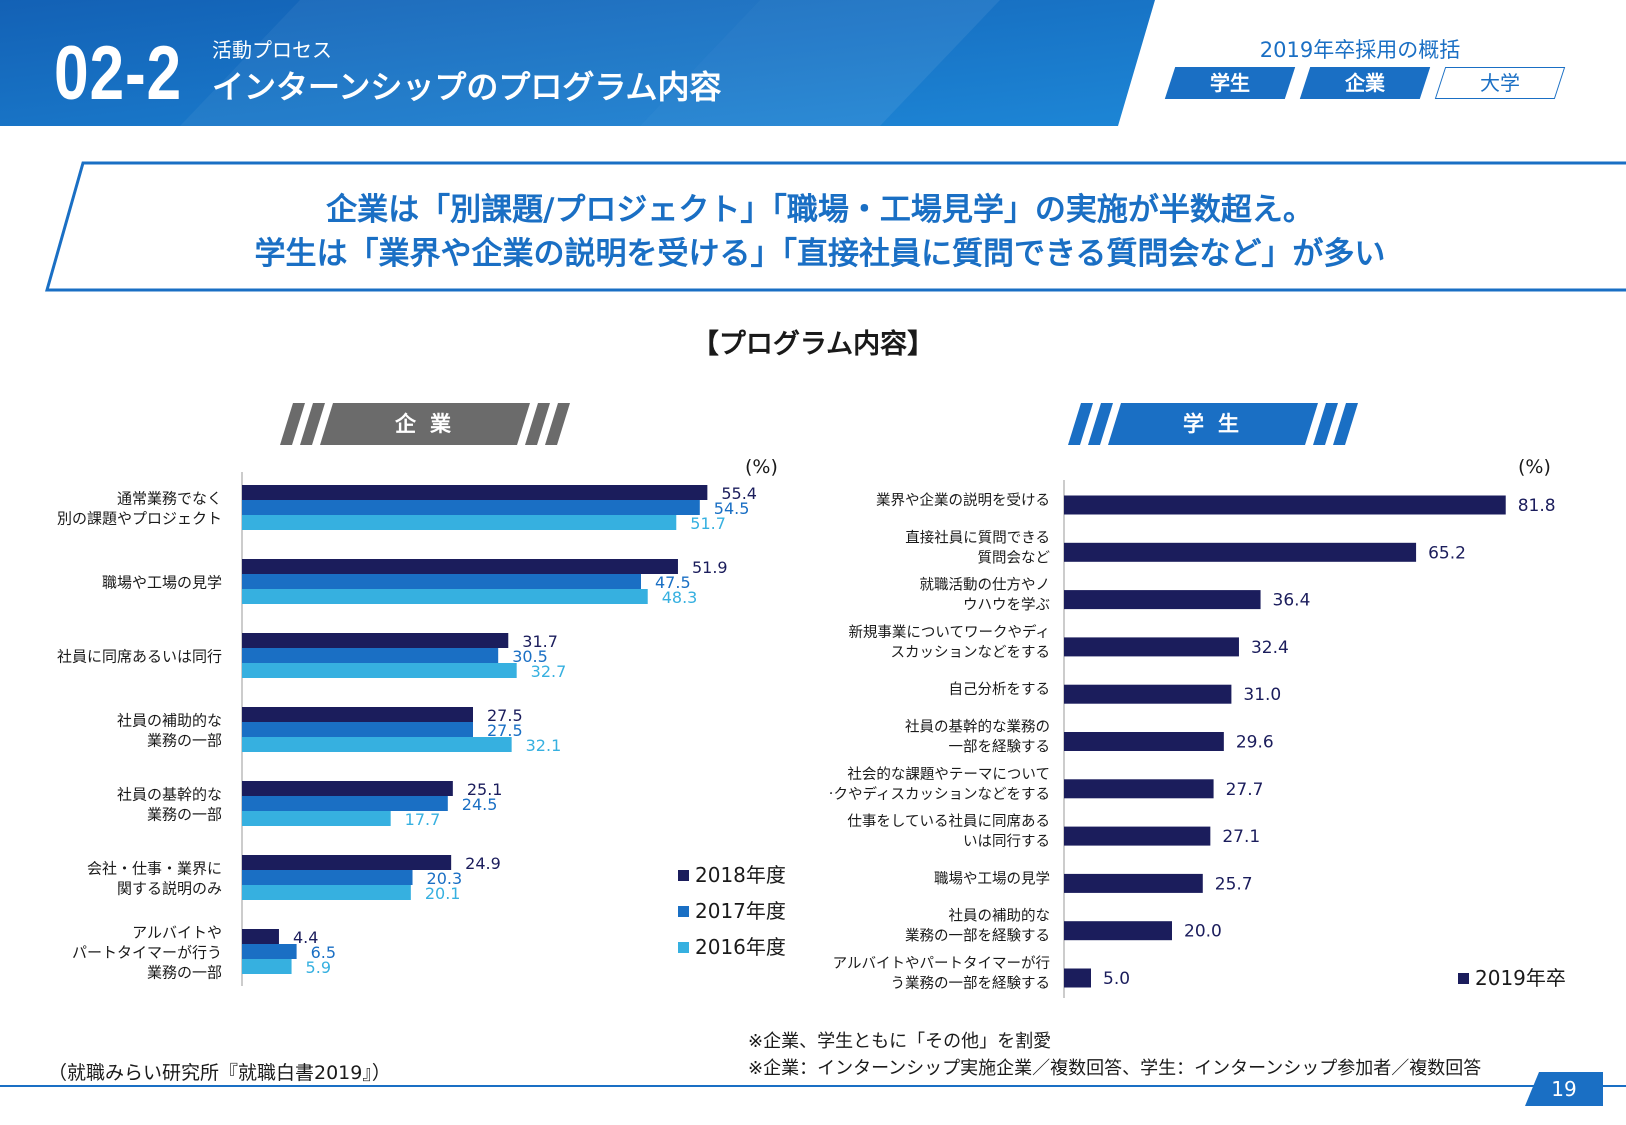 This screenshot has width=1626, height=1125. Describe the element at coordinates (1520, 978) in the screenshot. I see `student-legend-label: 2019年卒` at that location.